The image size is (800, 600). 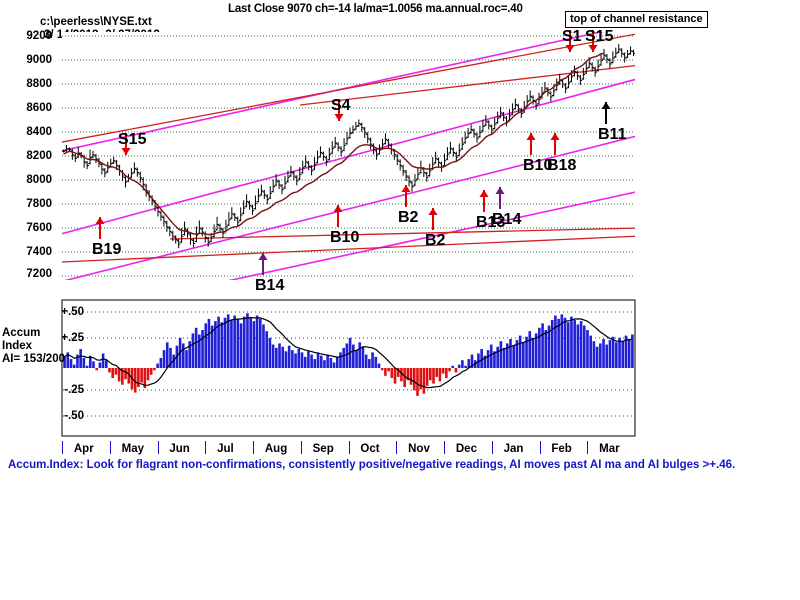 What do you see at coordinates (612, 134) in the screenshot?
I see `signal-label-b11-13: B11` at bounding box center [612, 134].